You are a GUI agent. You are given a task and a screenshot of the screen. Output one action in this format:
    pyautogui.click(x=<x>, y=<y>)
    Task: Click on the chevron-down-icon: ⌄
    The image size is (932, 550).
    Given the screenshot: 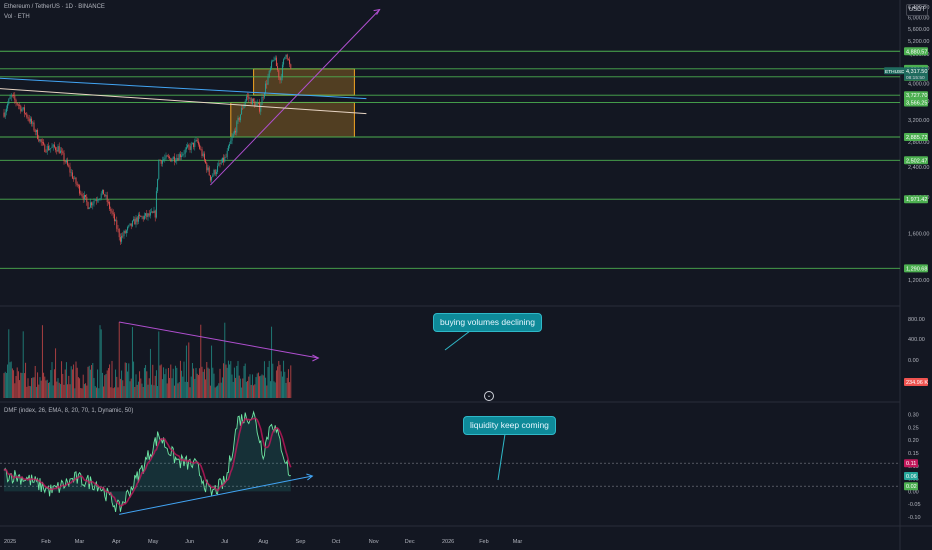 What is the action you would take?
    pyautogui.click(x=489, y=396)
    